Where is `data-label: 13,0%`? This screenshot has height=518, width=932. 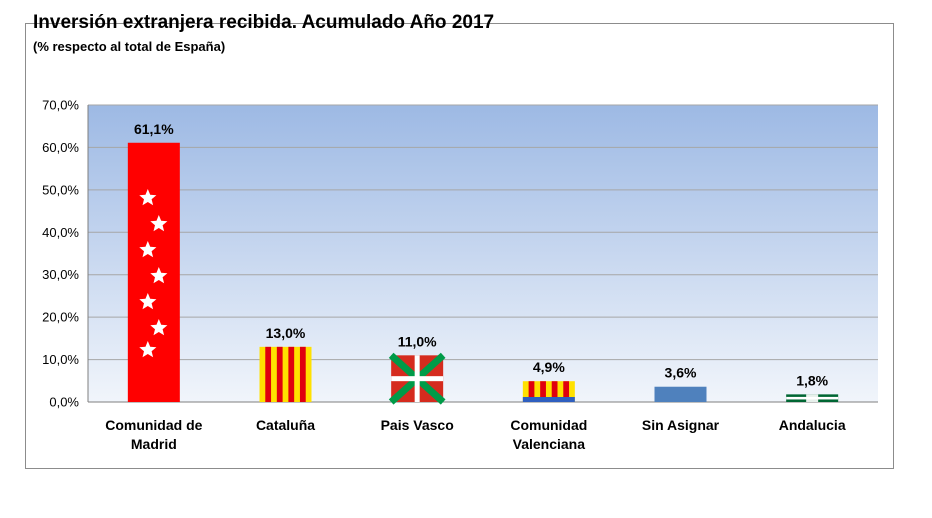
data-label: 13,0% is located at coordinates (286, 333).